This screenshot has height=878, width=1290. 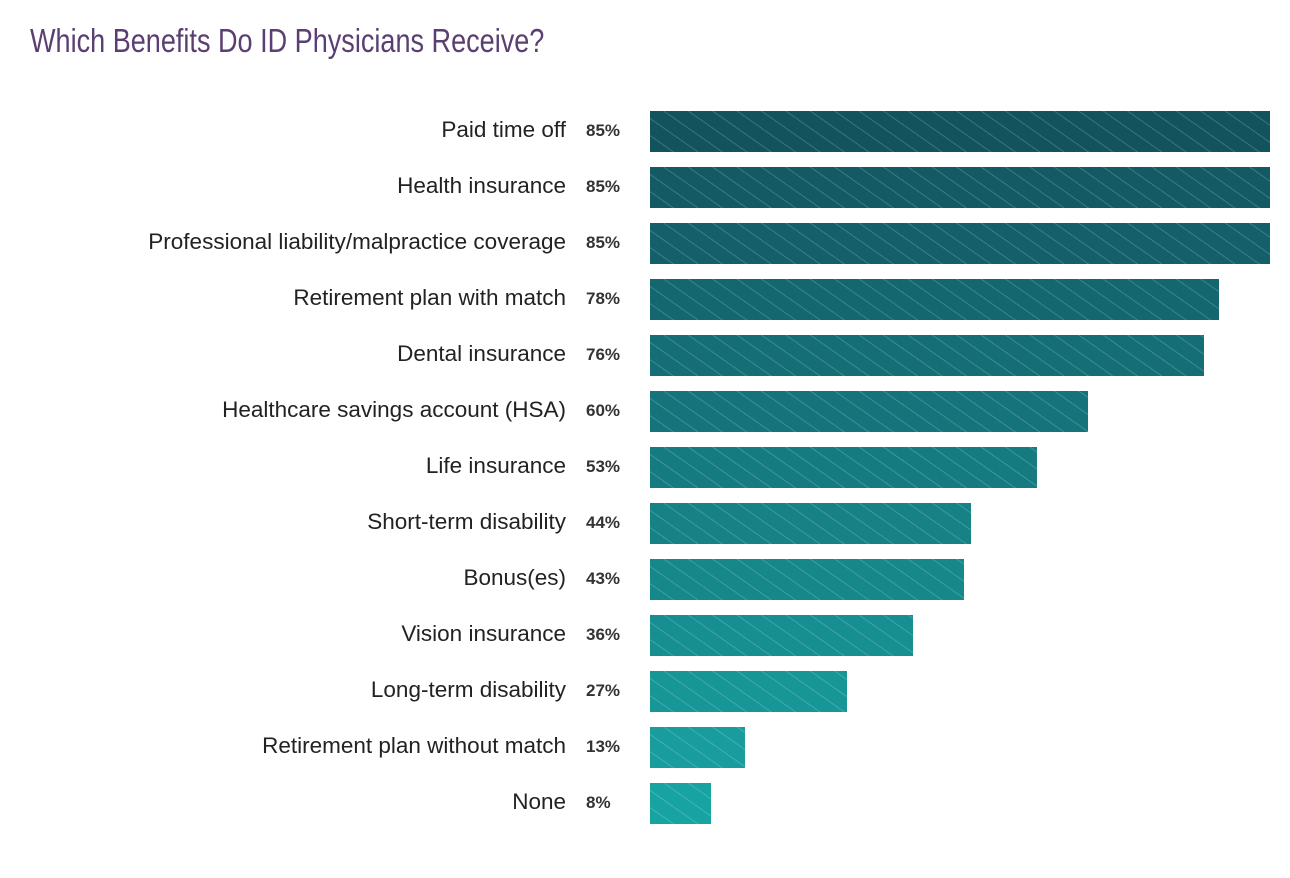 I want to click on category-label: Healthcare savings account (HSA), so click(x=394, y=409).